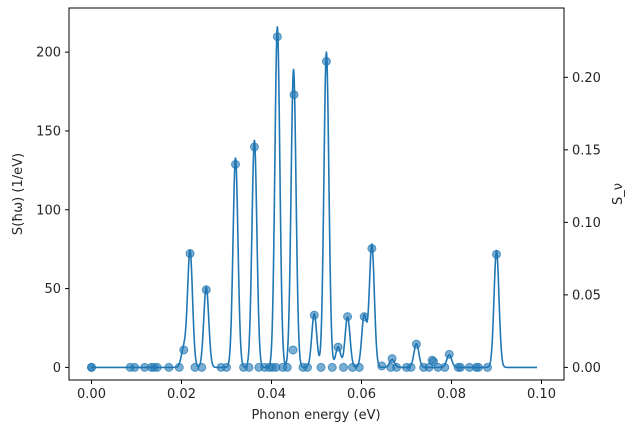  I want to click on x-tick-label: 0.10, so click(541, 394).